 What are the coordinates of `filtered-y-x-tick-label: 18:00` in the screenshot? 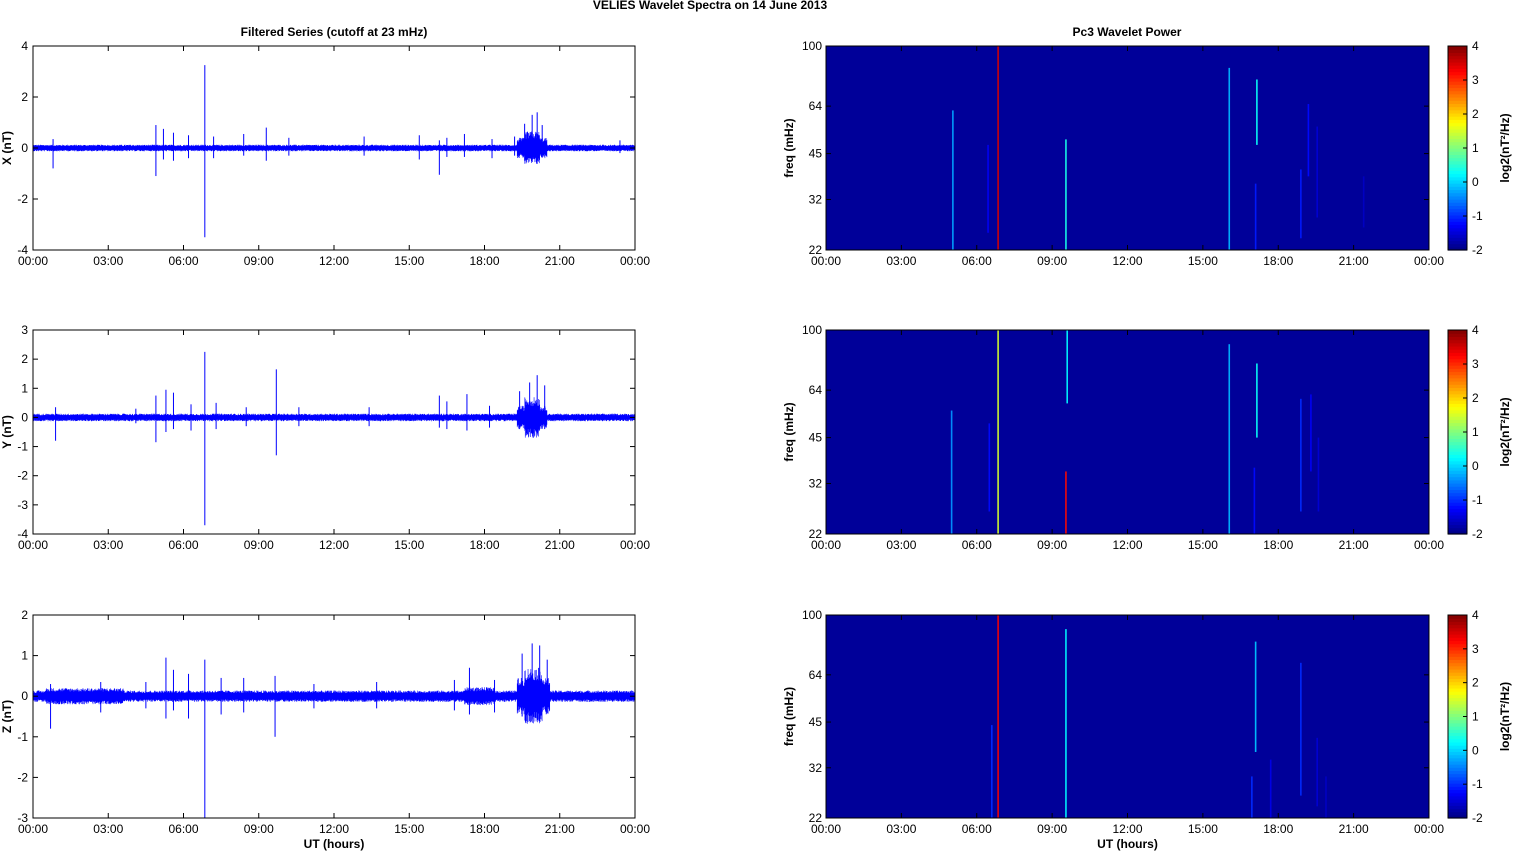 It's located at (484, 545).